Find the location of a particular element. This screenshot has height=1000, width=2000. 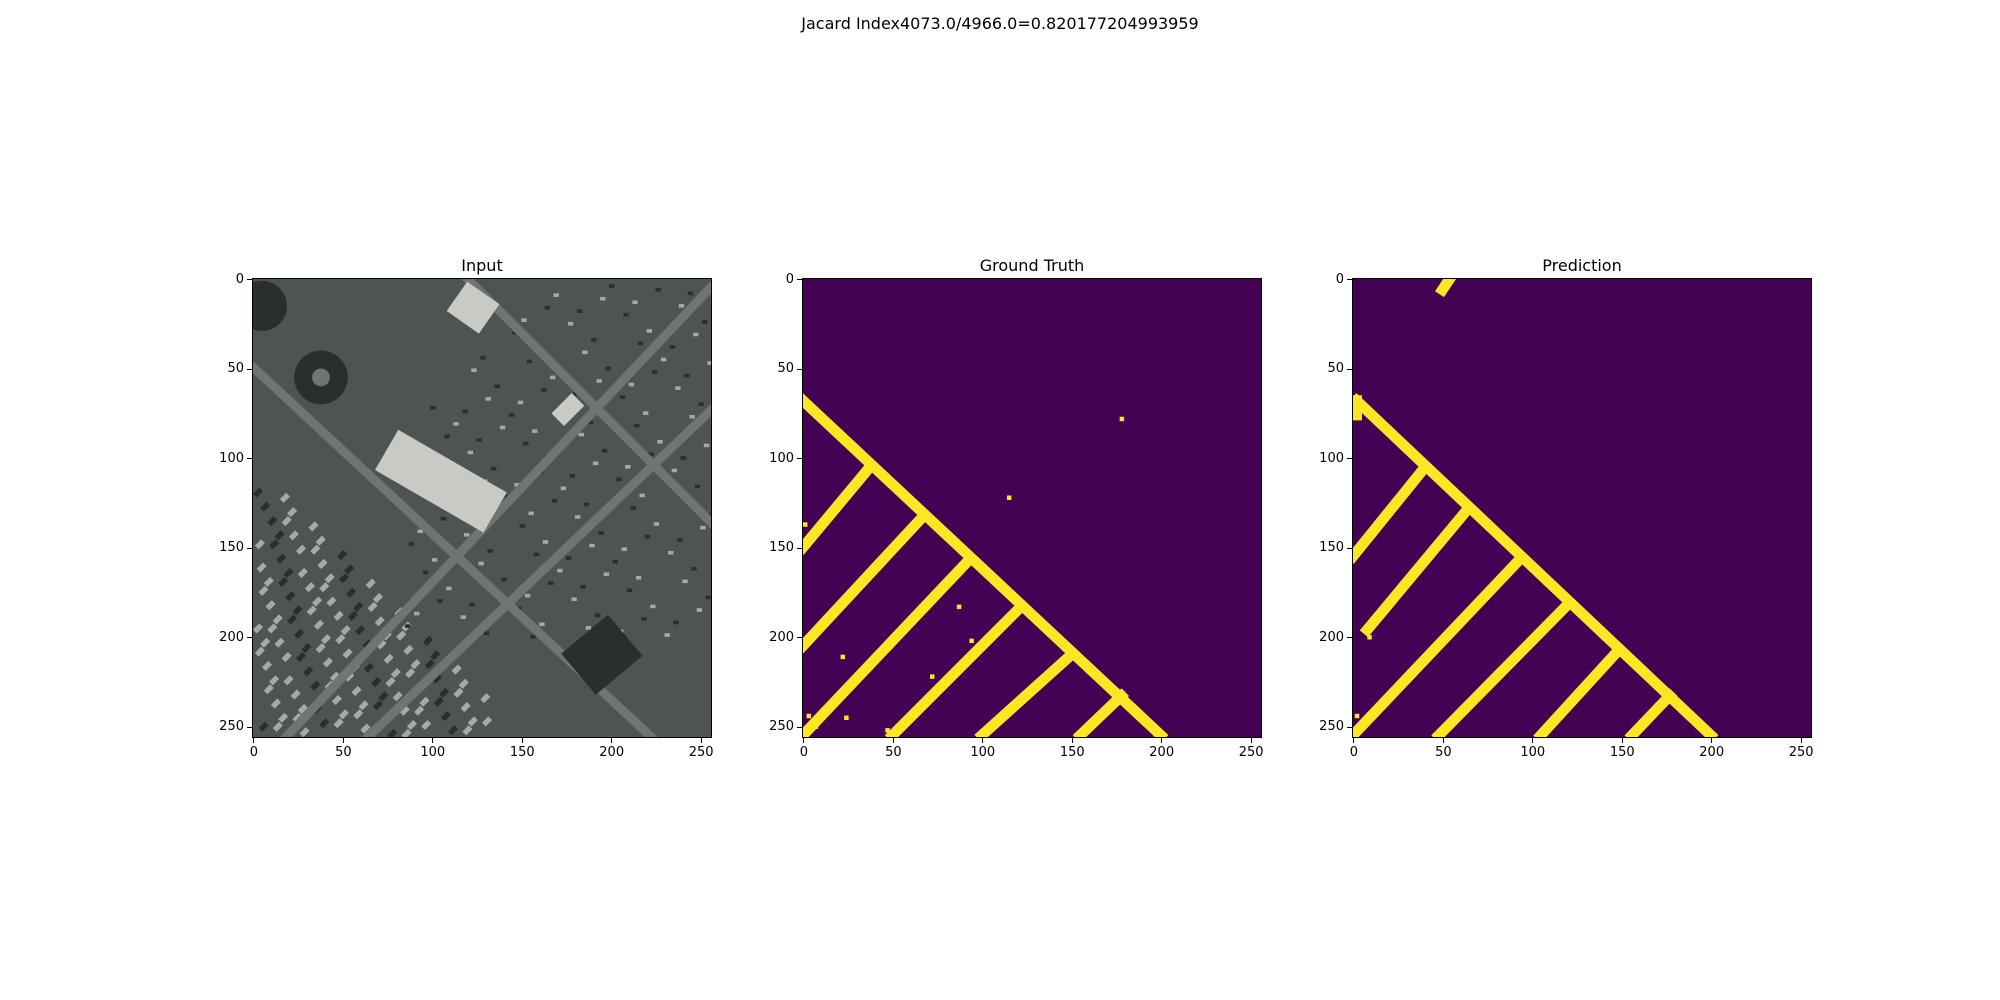

input-image is located at coordinates (482, 508).